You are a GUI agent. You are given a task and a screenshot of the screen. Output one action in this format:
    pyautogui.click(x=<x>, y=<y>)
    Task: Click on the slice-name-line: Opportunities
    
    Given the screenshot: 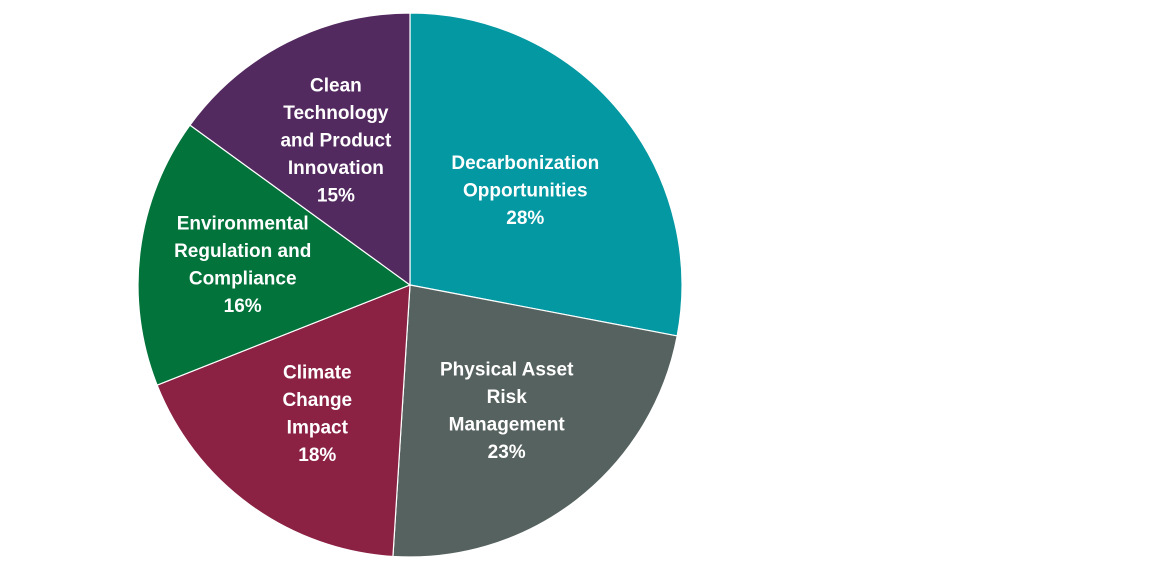 What is the action you would take?
    pyautogui.click(x=525, y=191)
    